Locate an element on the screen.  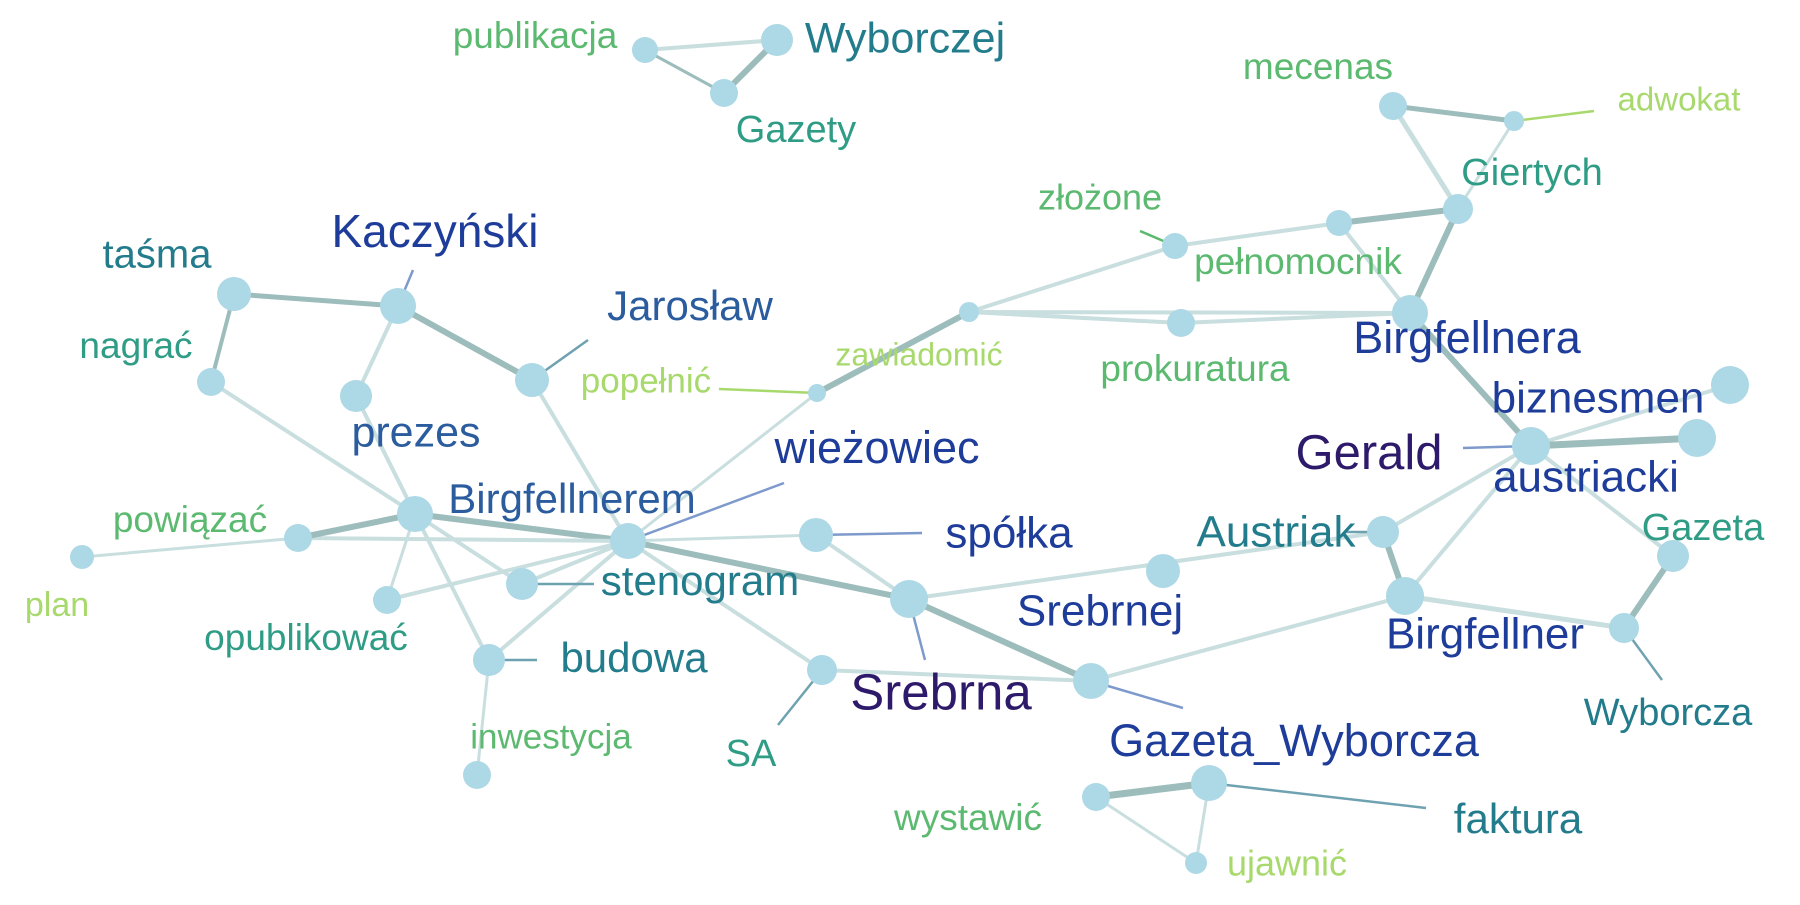
edge-budowa-inwestycja is located at coordinates (483, 717).